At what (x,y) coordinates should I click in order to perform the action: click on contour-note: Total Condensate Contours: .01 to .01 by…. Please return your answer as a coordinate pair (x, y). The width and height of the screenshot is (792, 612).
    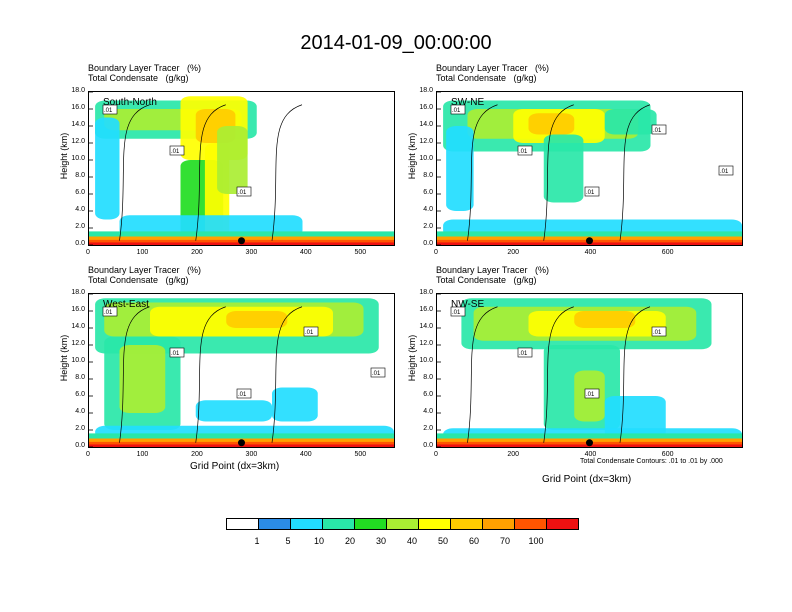
    Looking at the image, I should click on (651, 461).